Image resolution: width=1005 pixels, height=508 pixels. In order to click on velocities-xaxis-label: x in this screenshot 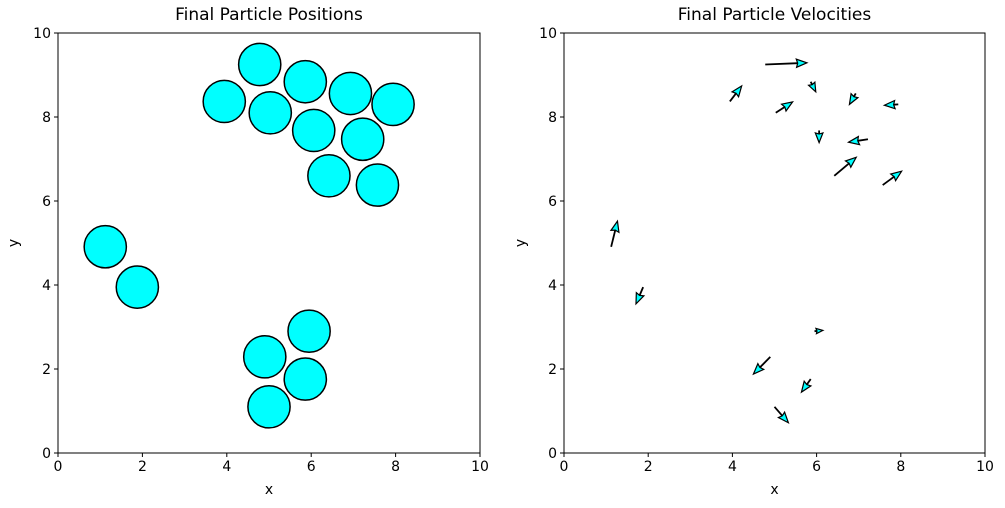, I will do `click(774, 490)`.